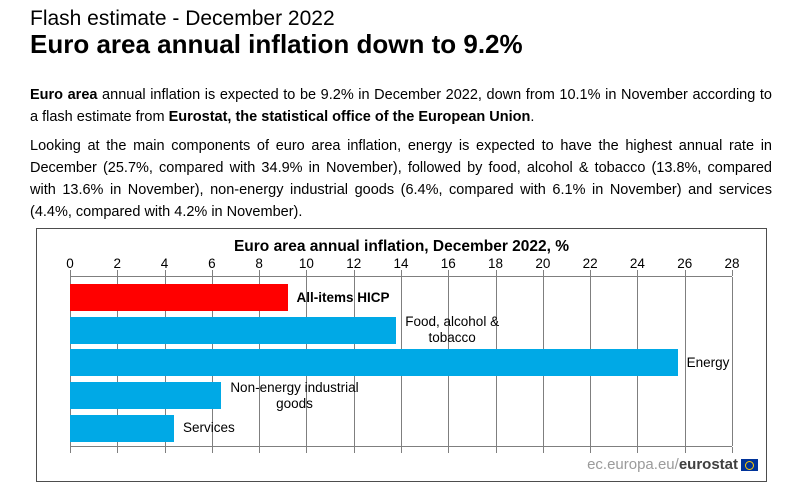  Describe the element at coordinates (294, 395) in the screenshot. I see `bar-label-non-energy-industrial-goods: Non-energy industrial goods` at that location.